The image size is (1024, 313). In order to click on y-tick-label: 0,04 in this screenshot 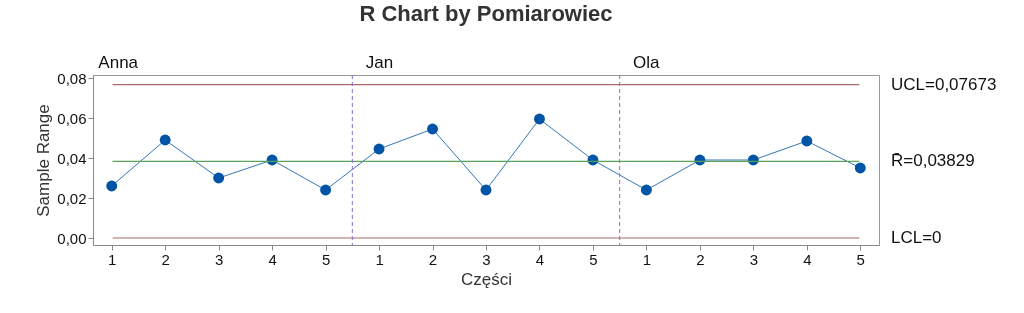, I will do `click(72, 158)`.